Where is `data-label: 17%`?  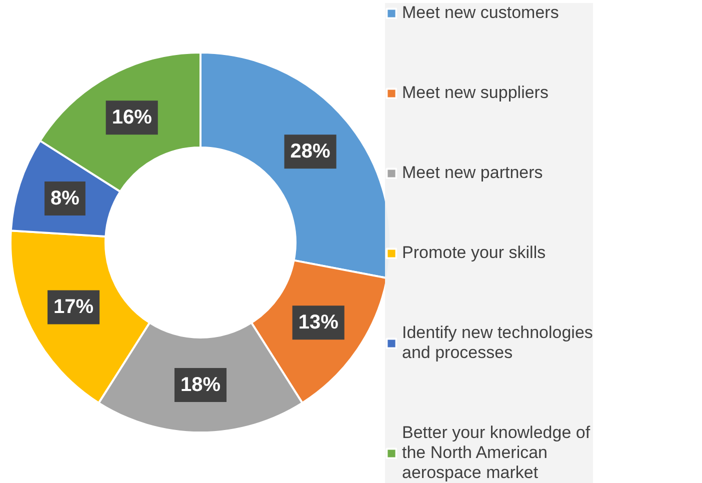 data-label: 17% is located at coordinates (74, 307).